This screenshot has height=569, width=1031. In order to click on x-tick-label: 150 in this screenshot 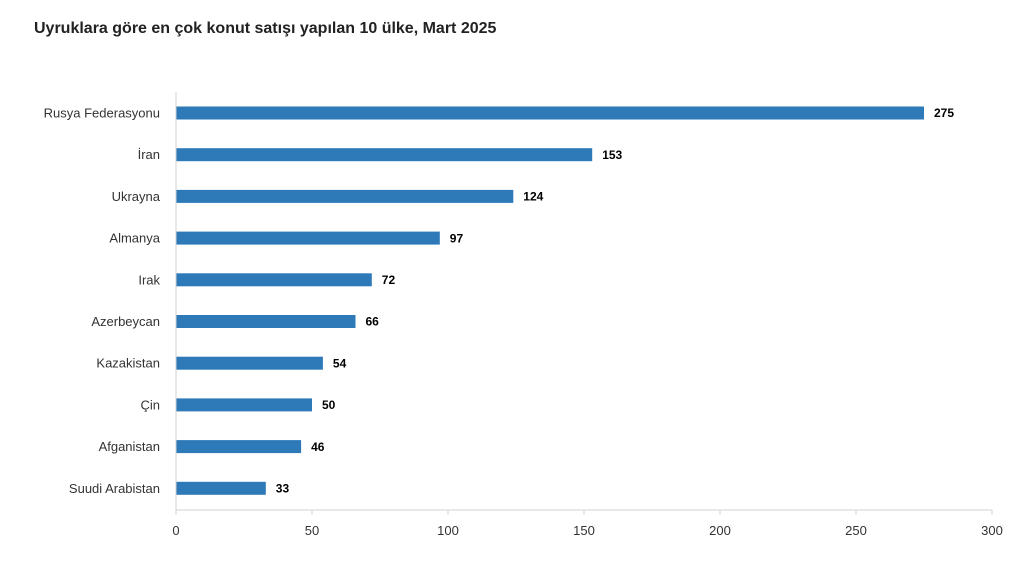, I will do `click(584, 530)`.